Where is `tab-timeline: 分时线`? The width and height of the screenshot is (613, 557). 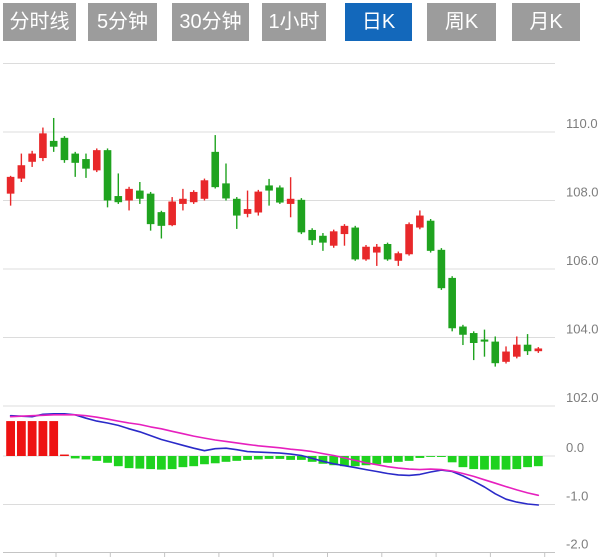
tab-timeline: 分时线 is located at coordinates (39, 22).